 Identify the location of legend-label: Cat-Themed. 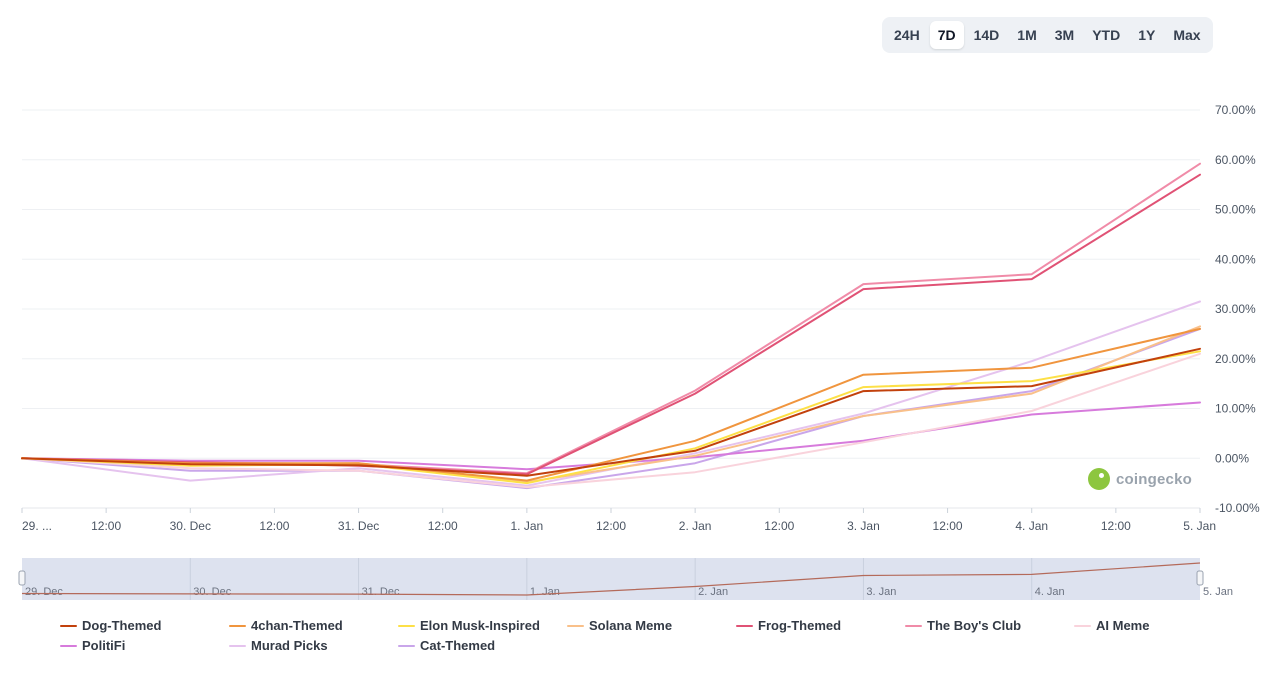
(458, 645).